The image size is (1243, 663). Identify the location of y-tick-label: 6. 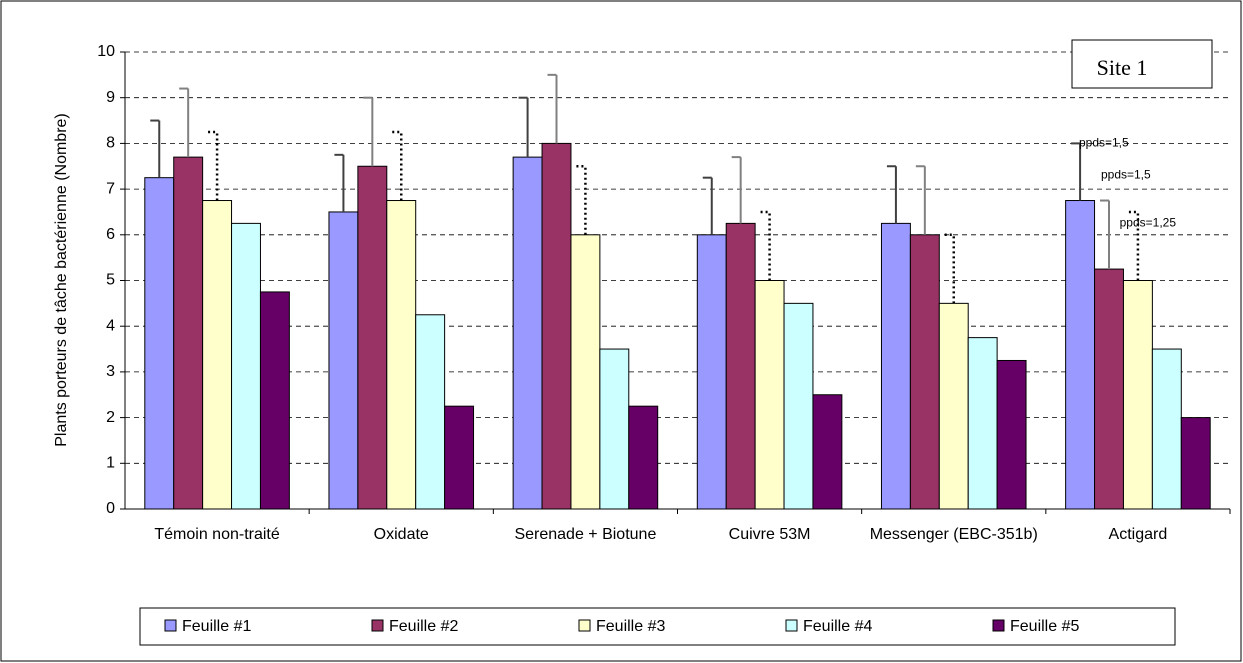
(110, 234).